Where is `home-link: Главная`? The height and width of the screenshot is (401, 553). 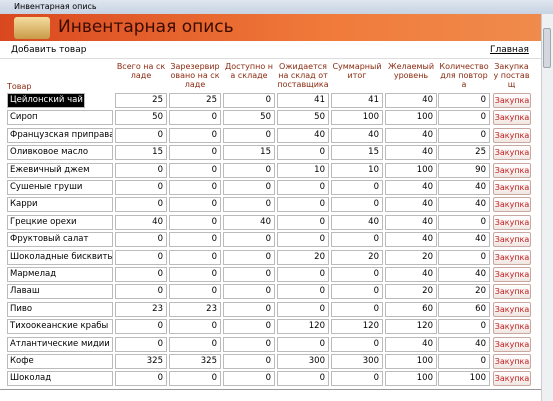 home-link: Главная is located at coordinates (509, 50).